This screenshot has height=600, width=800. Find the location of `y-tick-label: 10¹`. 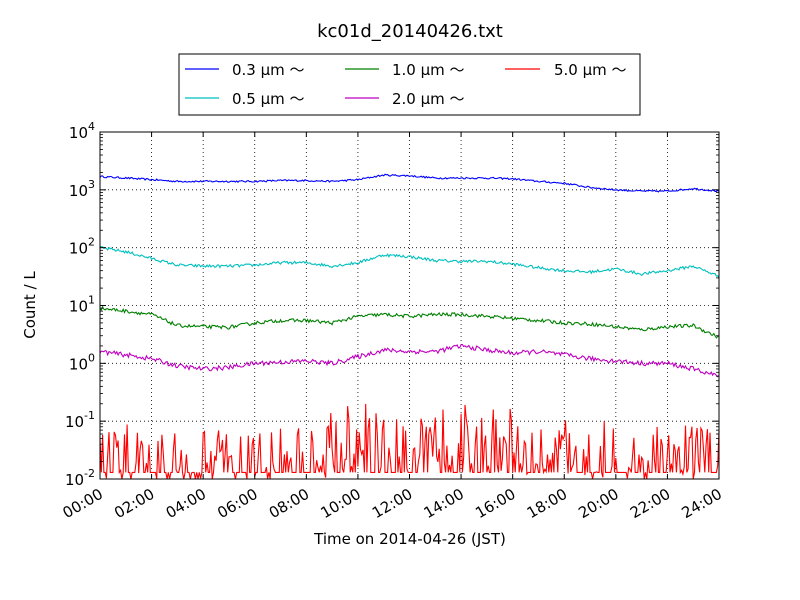

y-tick-label: 10¹ is located at coordinates (82, 305).